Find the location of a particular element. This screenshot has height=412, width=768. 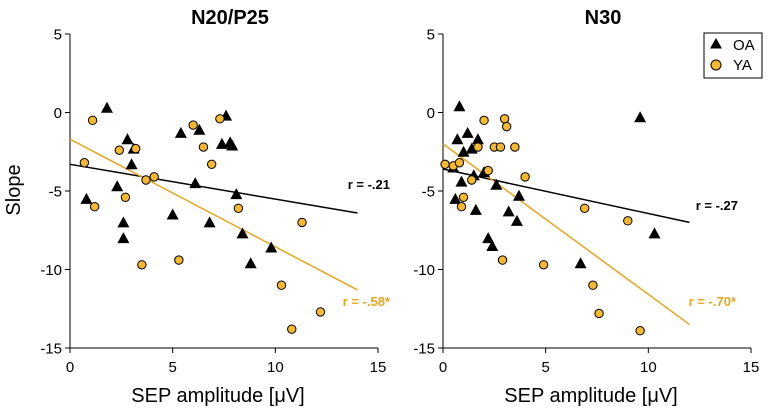

legend-oa-marker is located at coordinates (716, 43).